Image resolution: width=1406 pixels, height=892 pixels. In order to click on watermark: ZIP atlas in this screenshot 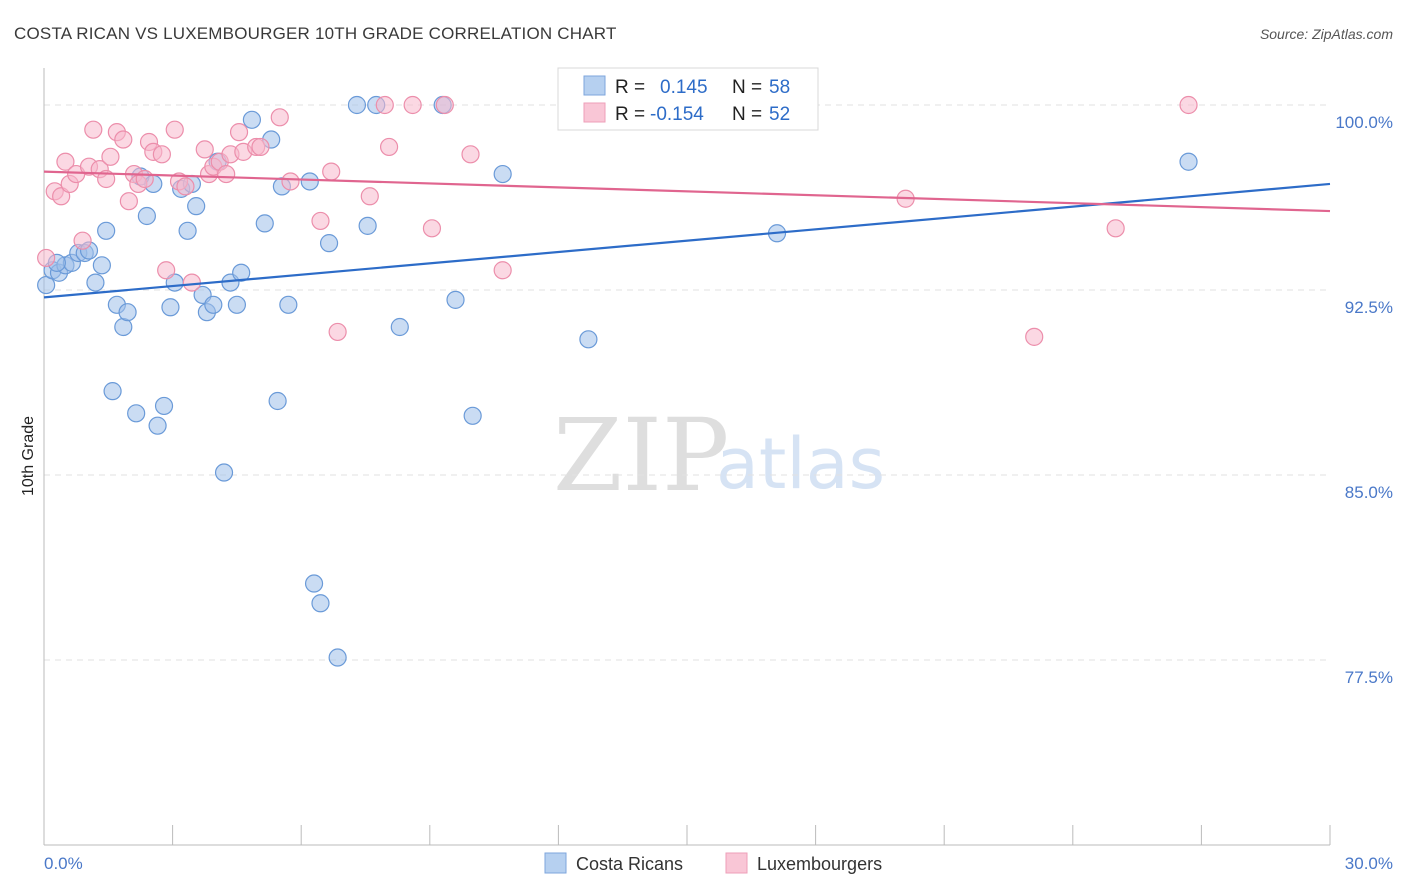, I will do `click(719, 455)`.